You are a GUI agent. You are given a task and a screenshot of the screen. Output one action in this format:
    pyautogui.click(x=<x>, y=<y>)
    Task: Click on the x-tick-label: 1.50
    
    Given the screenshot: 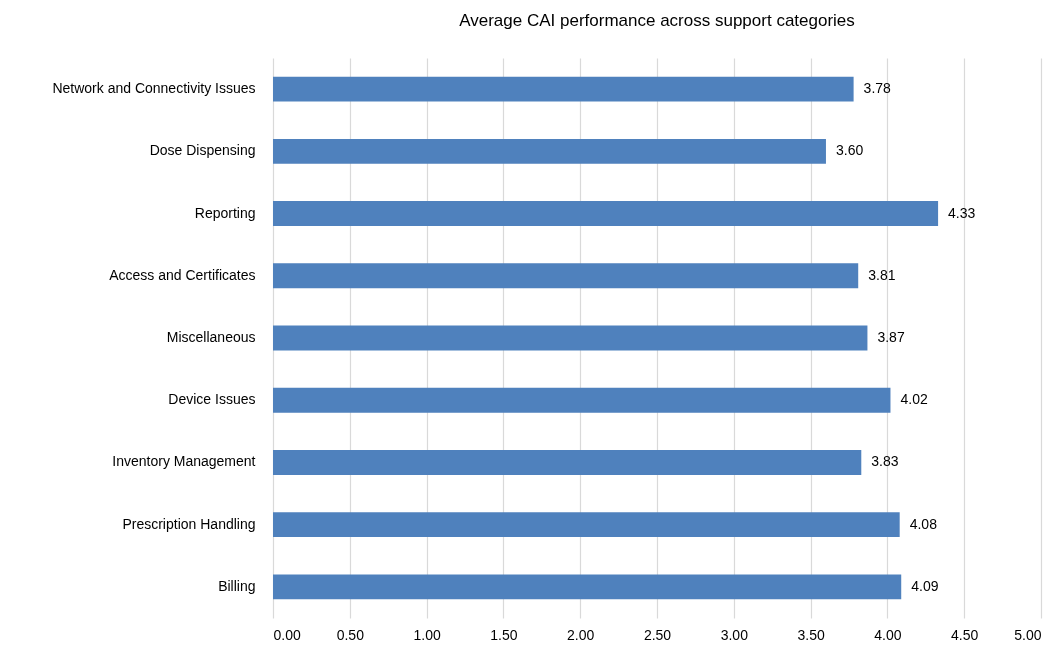 What is the action you would take?
    pyautogui.click(x=504, y=634)
    